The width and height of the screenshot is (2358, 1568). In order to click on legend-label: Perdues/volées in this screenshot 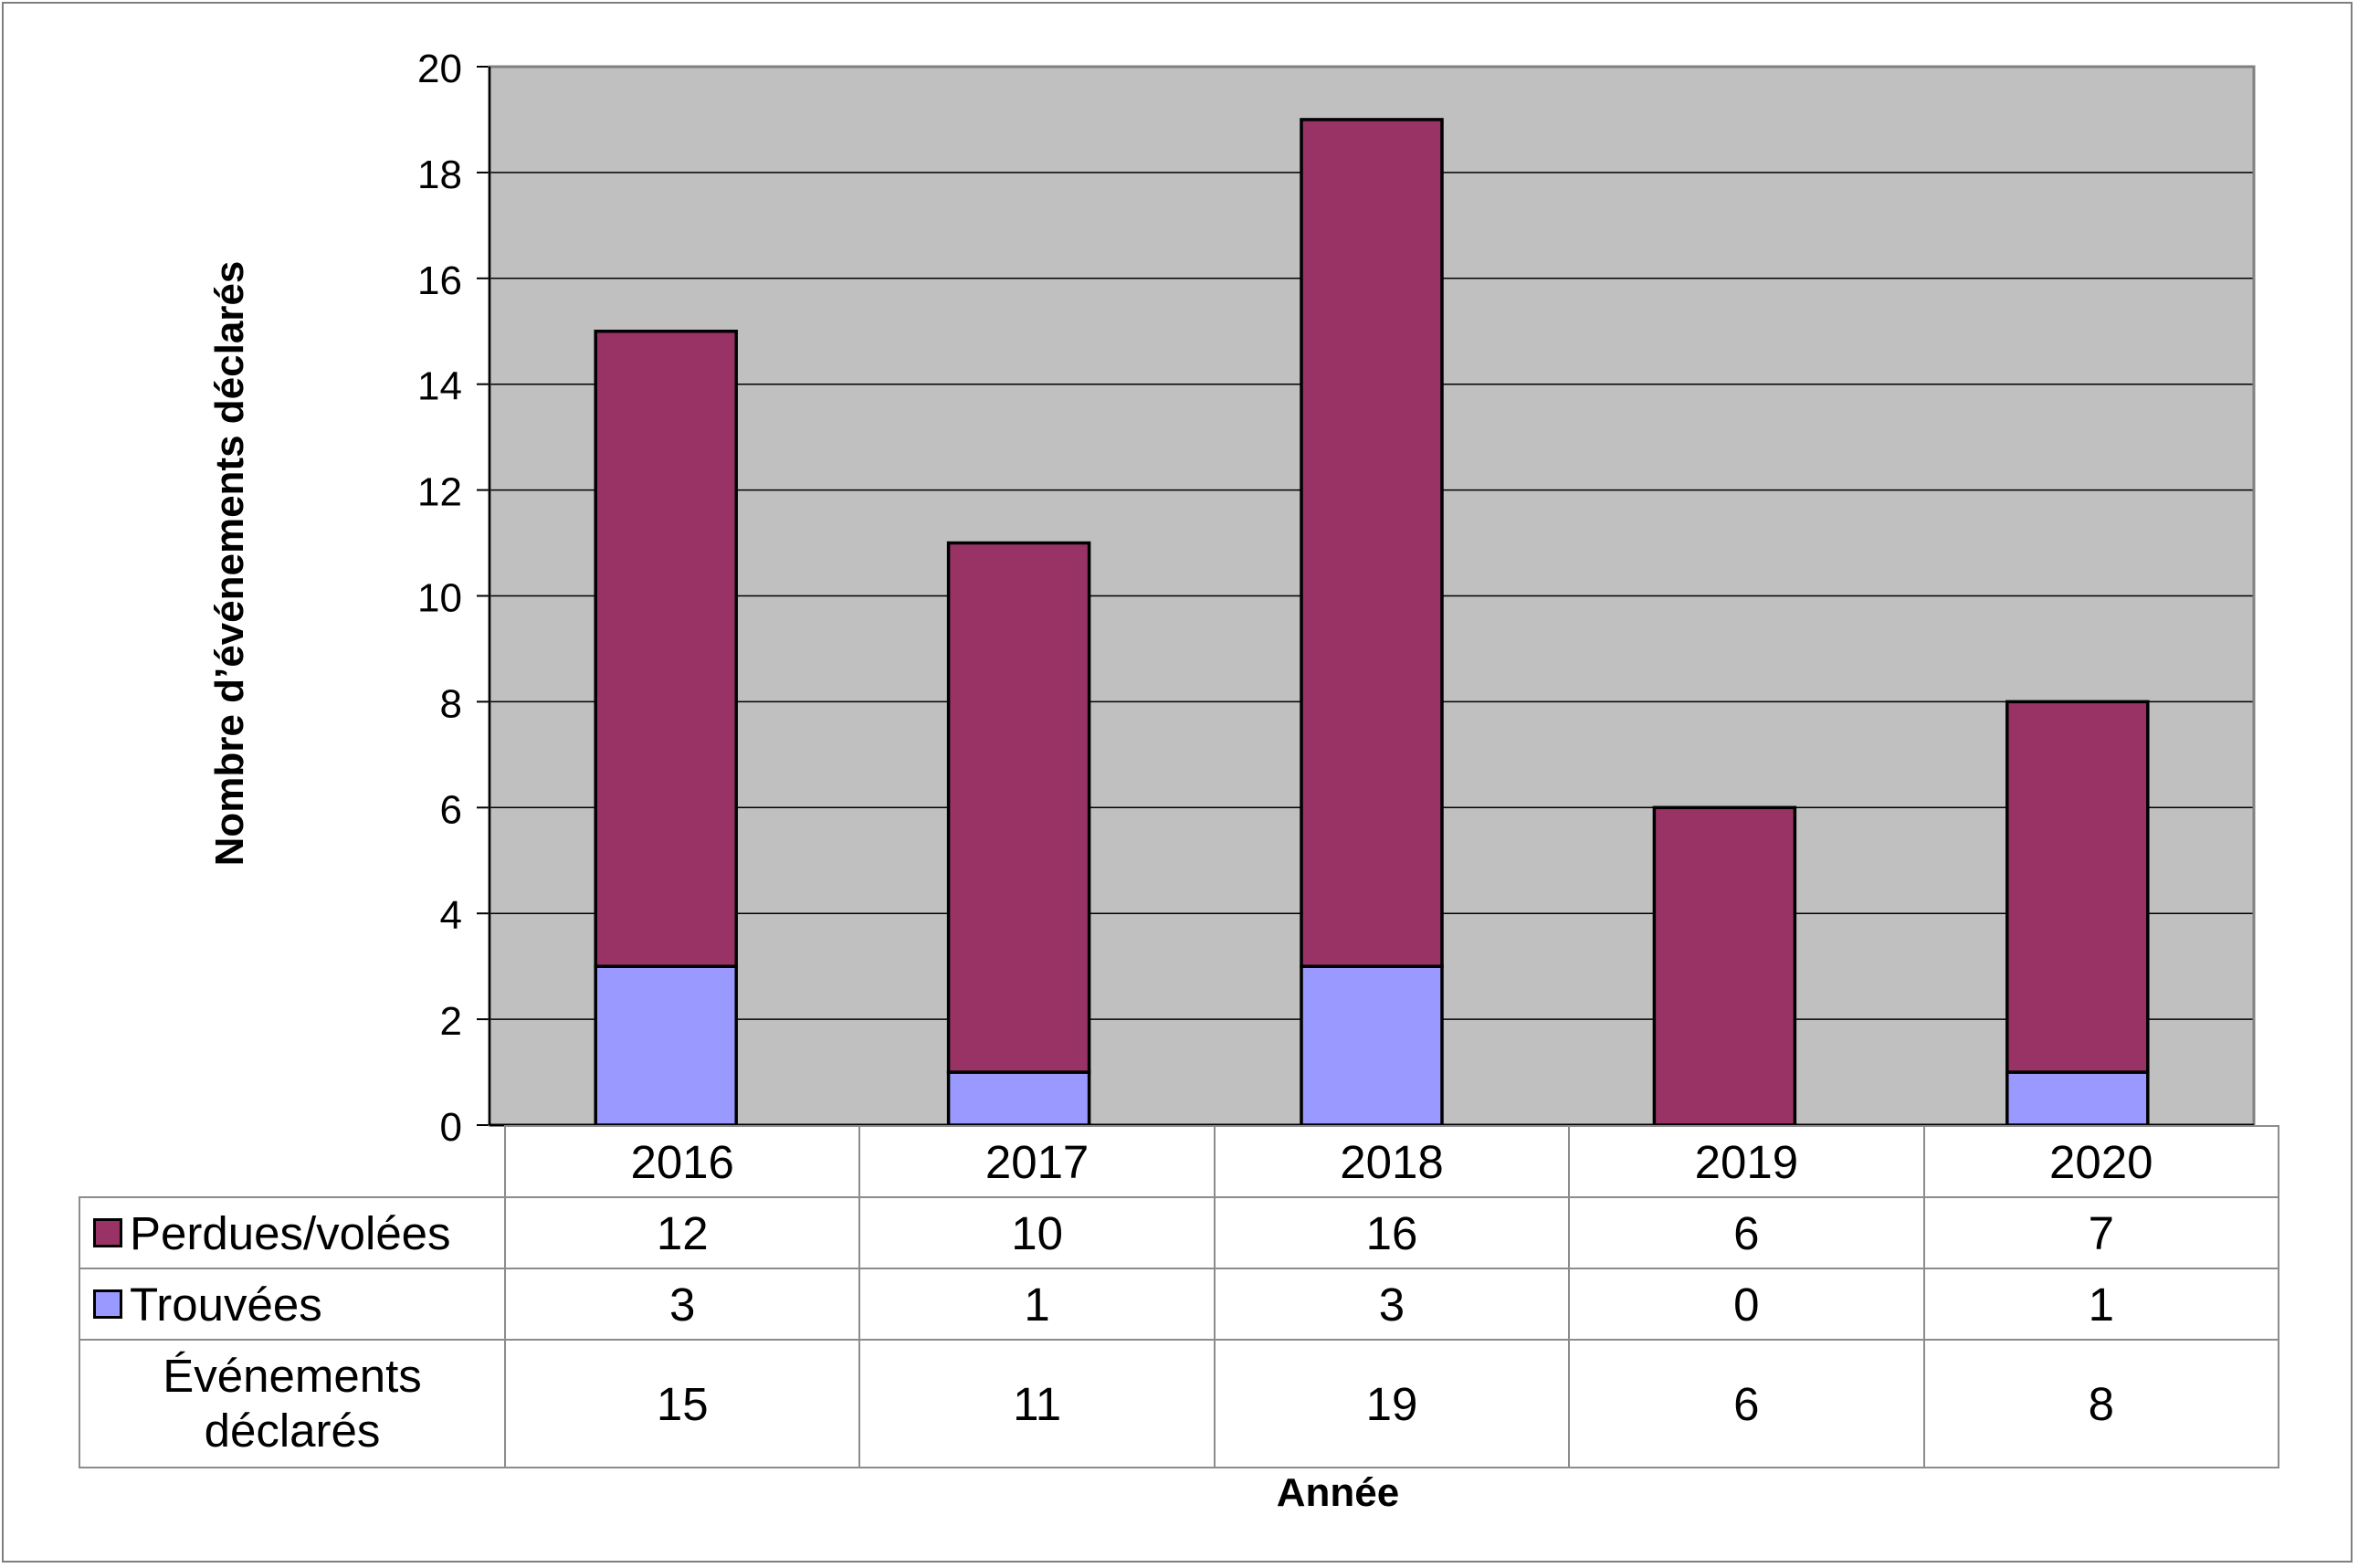, I will do `click(290, 1232)`.